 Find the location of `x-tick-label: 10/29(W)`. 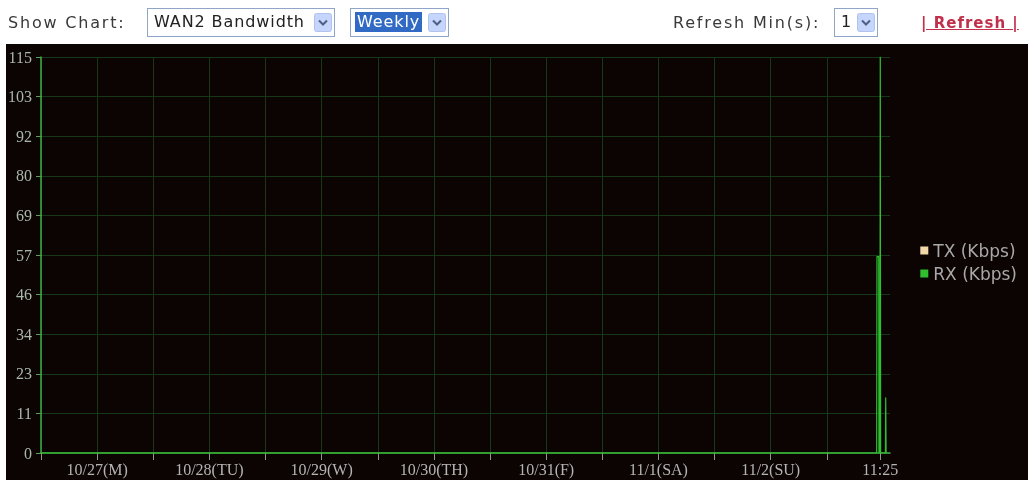

x-tick-label: 10/29(W) is located at coordinates (321, 469).